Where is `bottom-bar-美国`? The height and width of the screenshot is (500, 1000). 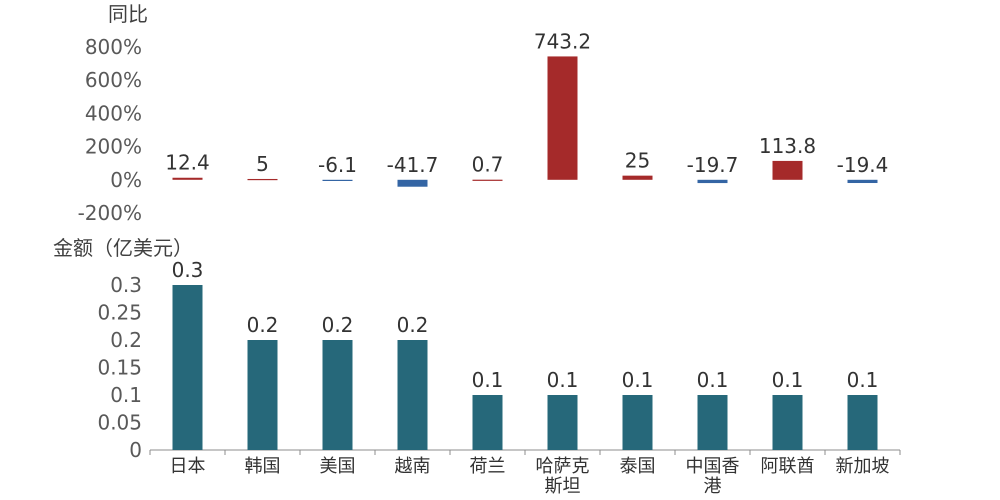 bottom-bar-美国 is located at coordinates (337, 395).